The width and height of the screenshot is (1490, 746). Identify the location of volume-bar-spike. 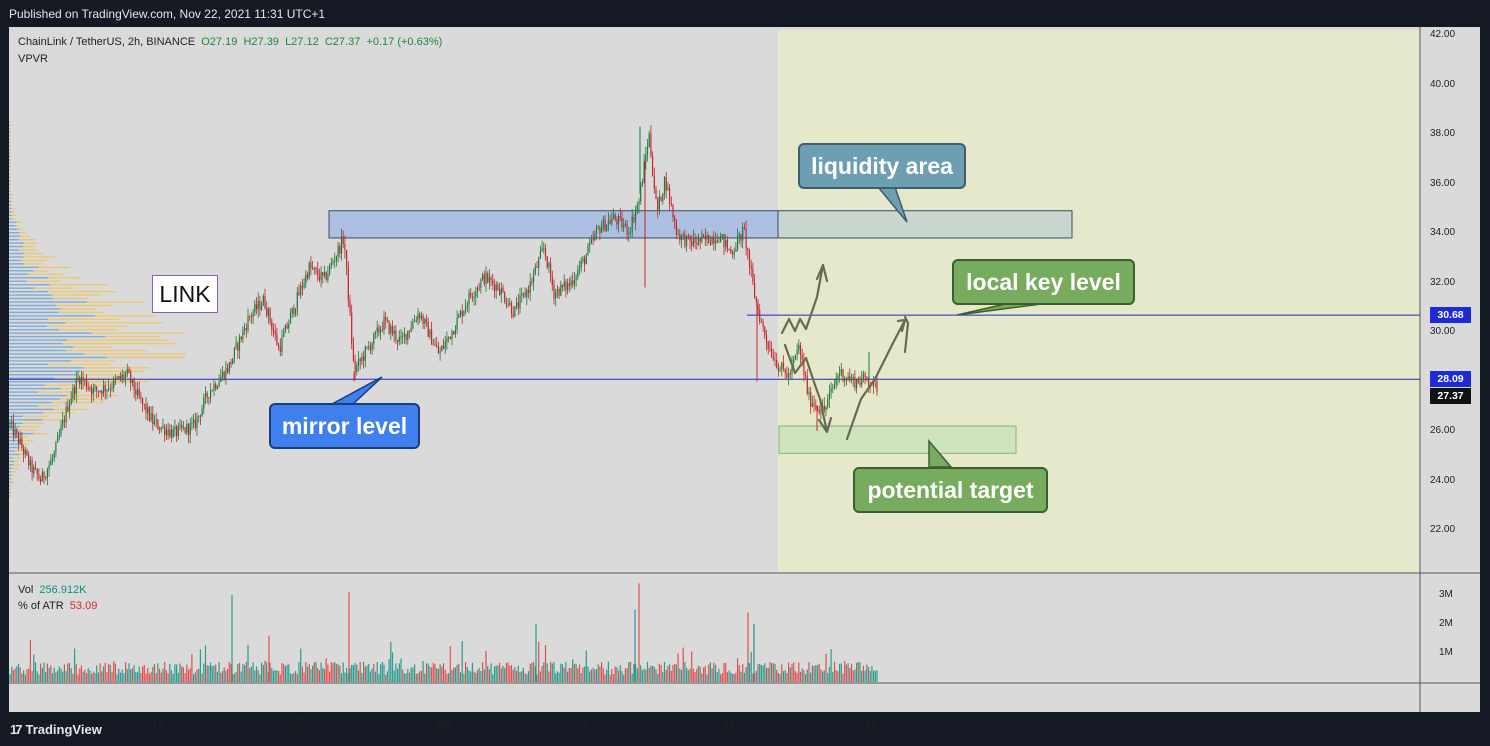
(349, 637).